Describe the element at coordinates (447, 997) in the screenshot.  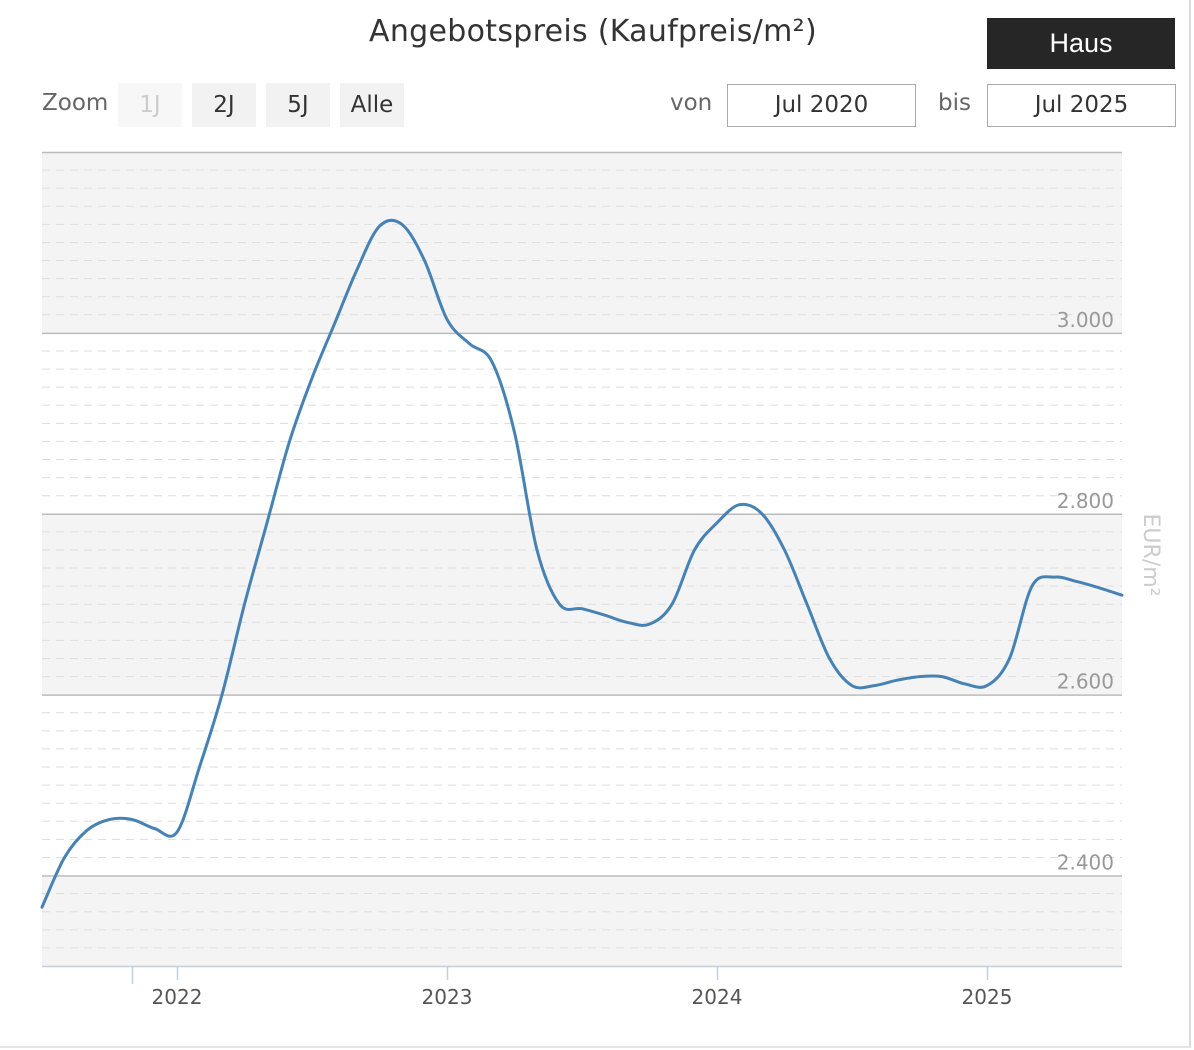
I see `x-tick-label: 2023` at that location.